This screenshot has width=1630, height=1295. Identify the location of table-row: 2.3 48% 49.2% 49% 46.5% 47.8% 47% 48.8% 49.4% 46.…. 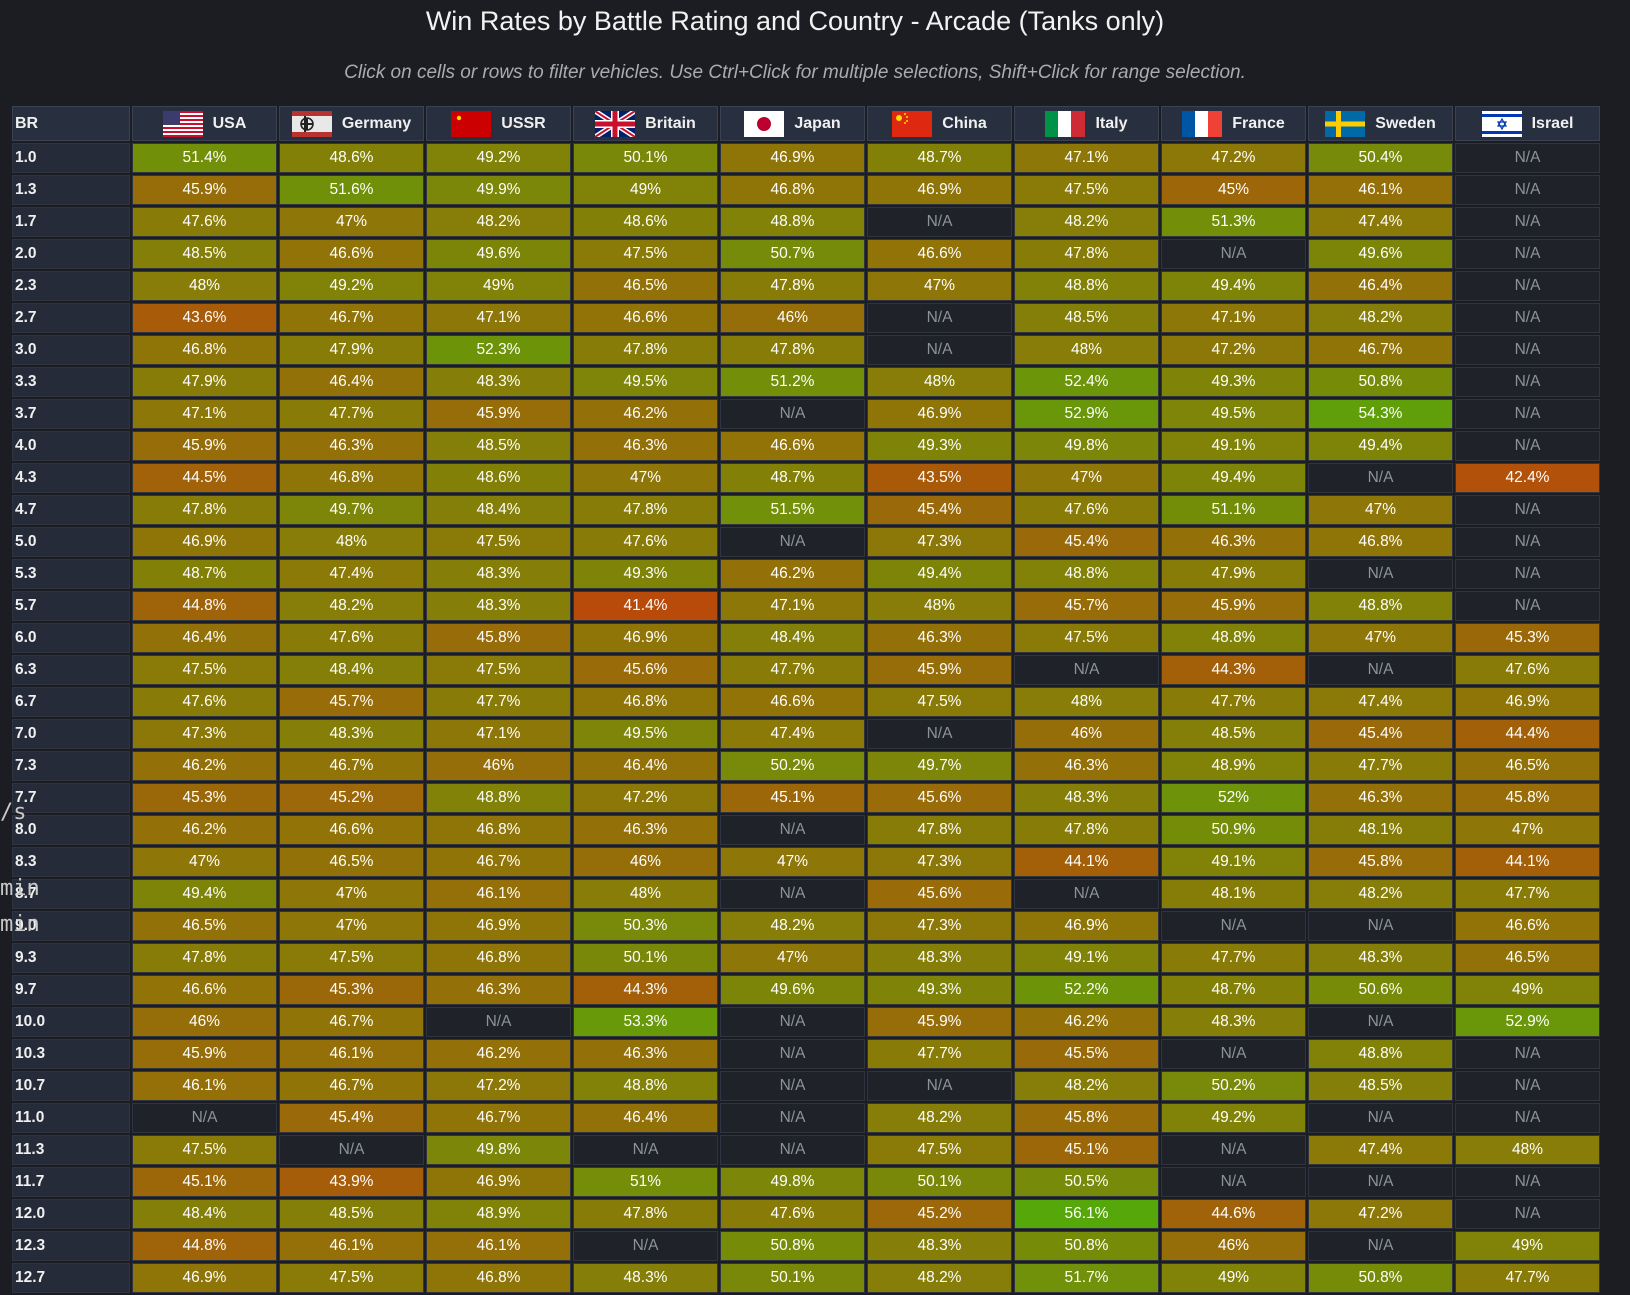
(806, 286).